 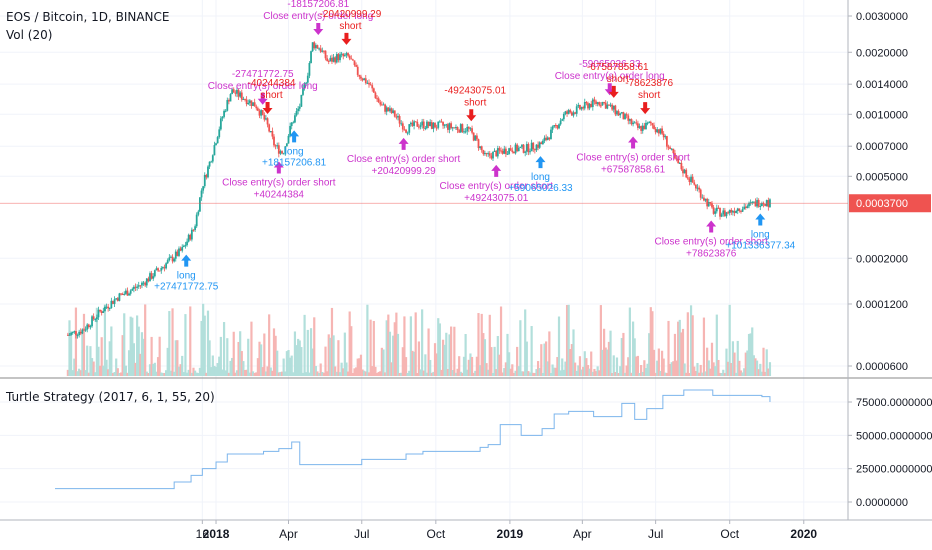 I want to click on signal-label: short, so click(x=271, y=95).